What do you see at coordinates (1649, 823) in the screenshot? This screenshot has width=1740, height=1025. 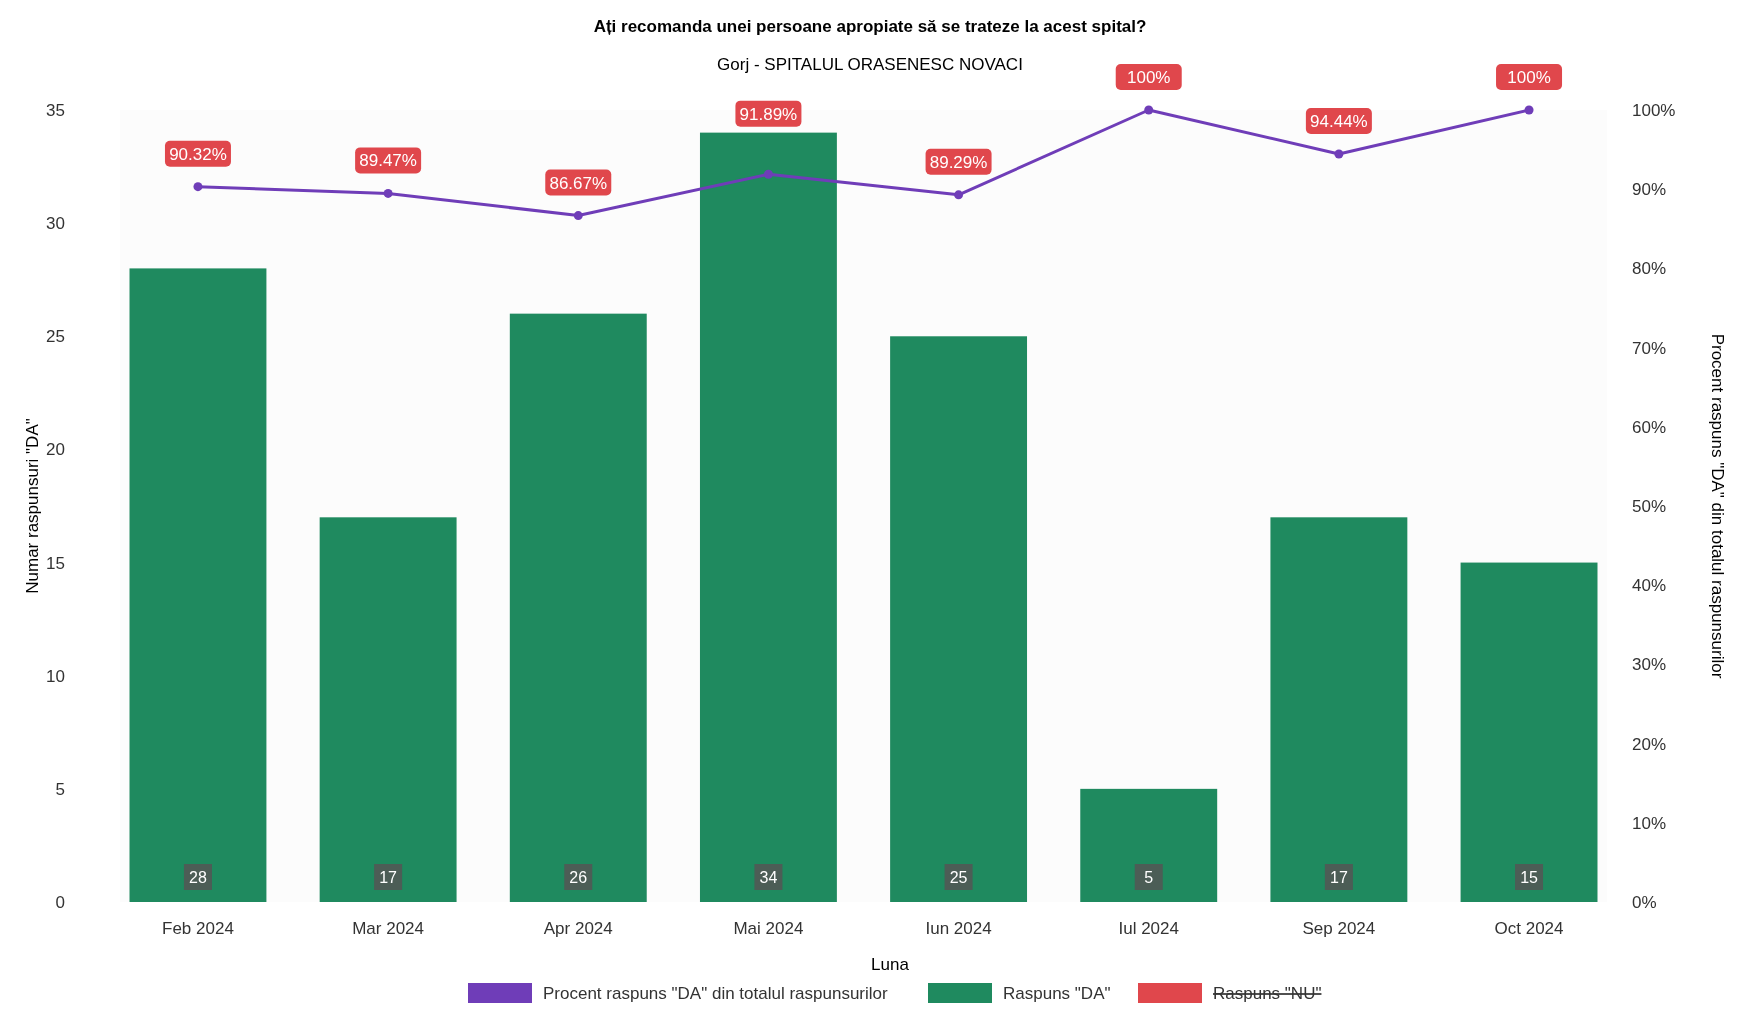 I see `y2-tick-label: 10%` at bounding box center [1649, 823].